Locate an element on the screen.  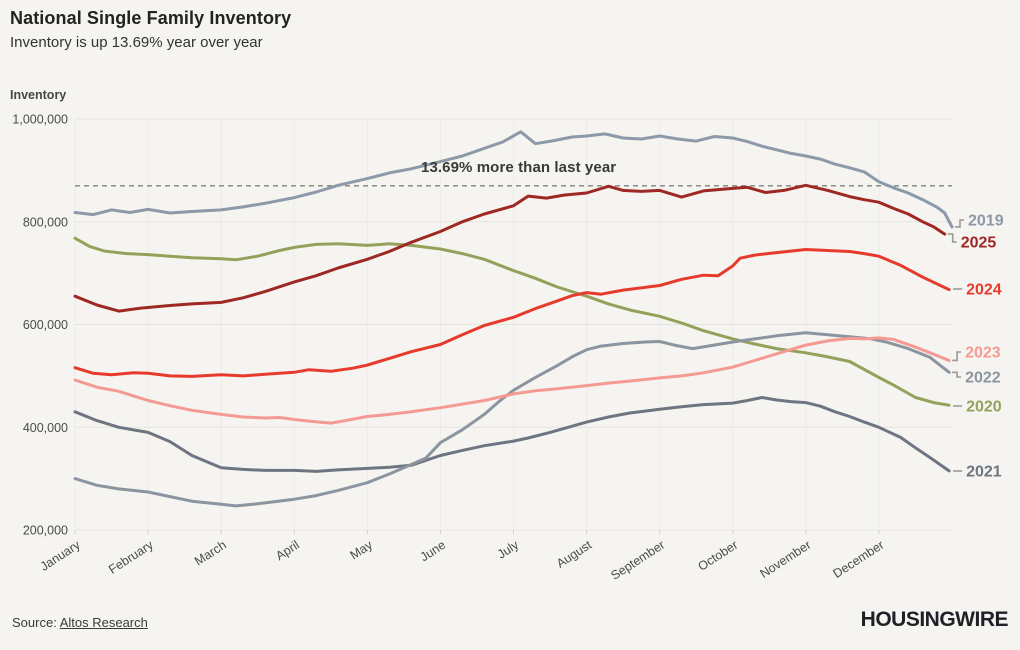
y-tick-label: 400,000 is located at coordinates (45, 428).